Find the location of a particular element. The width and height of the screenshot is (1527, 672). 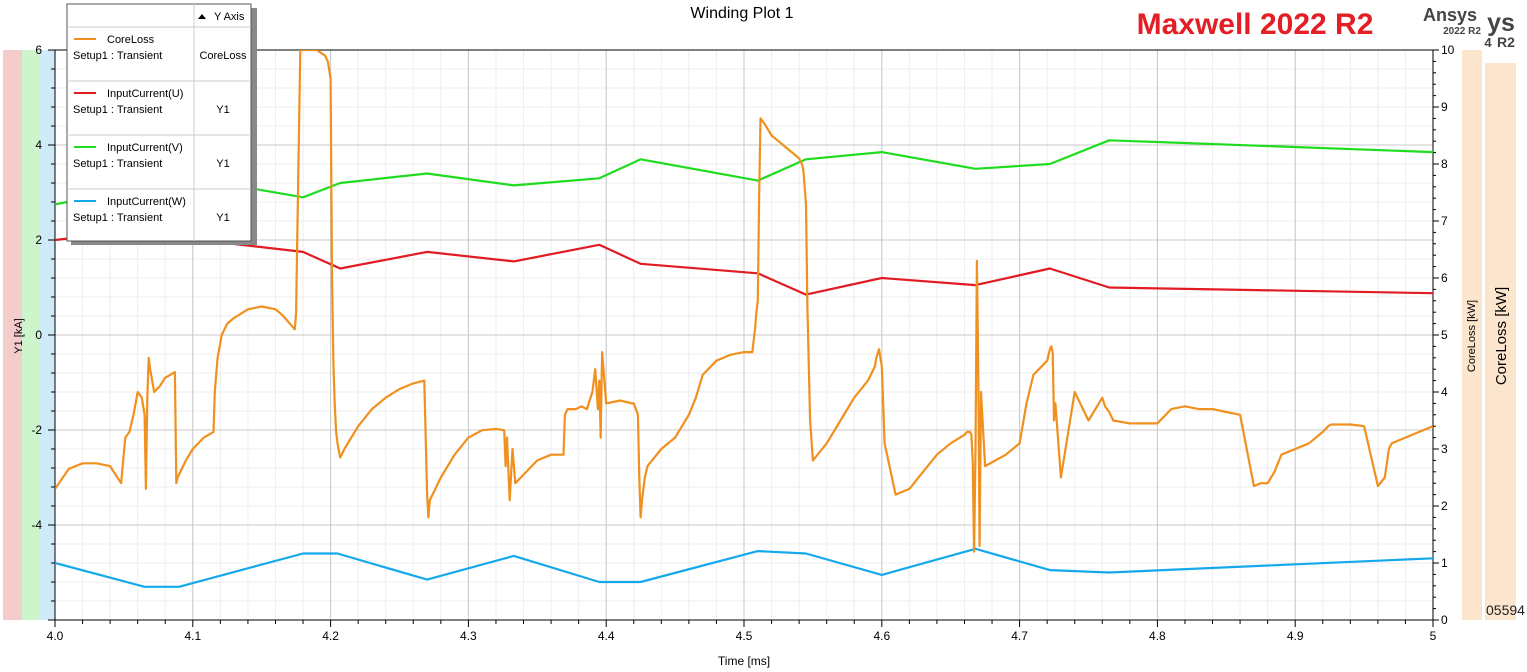

legend-header: Y Axis is located at coordinates (229, 17).